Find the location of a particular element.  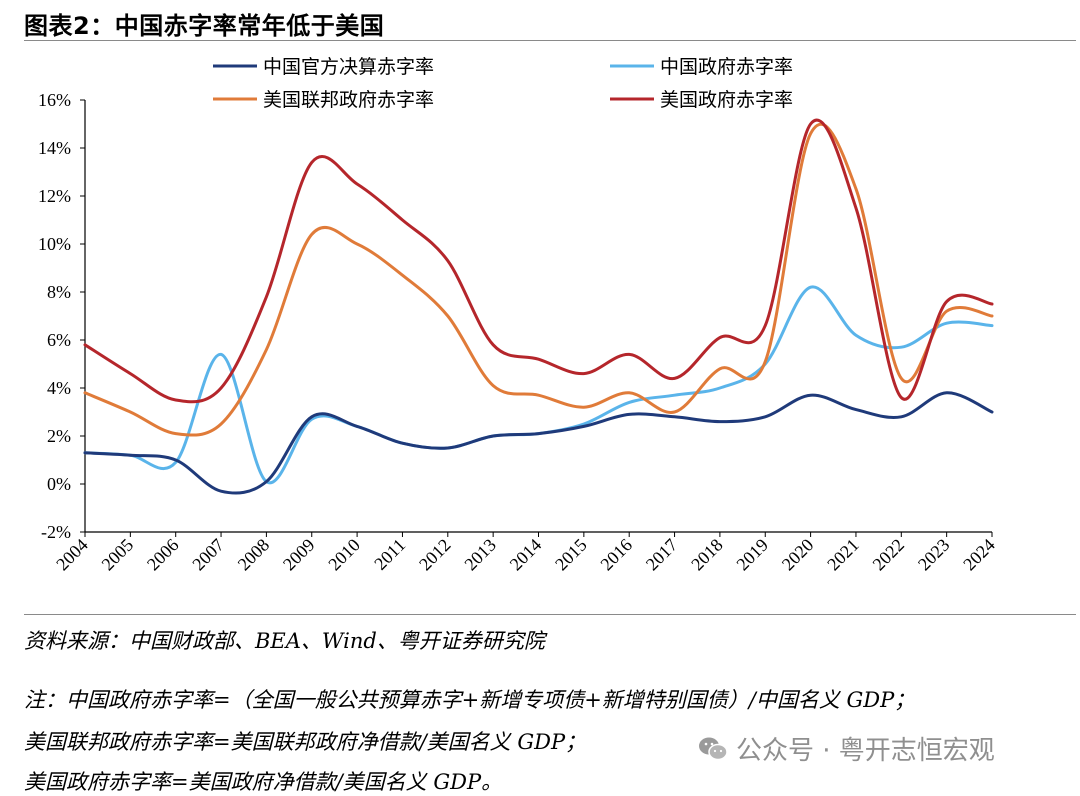

y-tick-label: 16% is located at coordinates (54, 100).